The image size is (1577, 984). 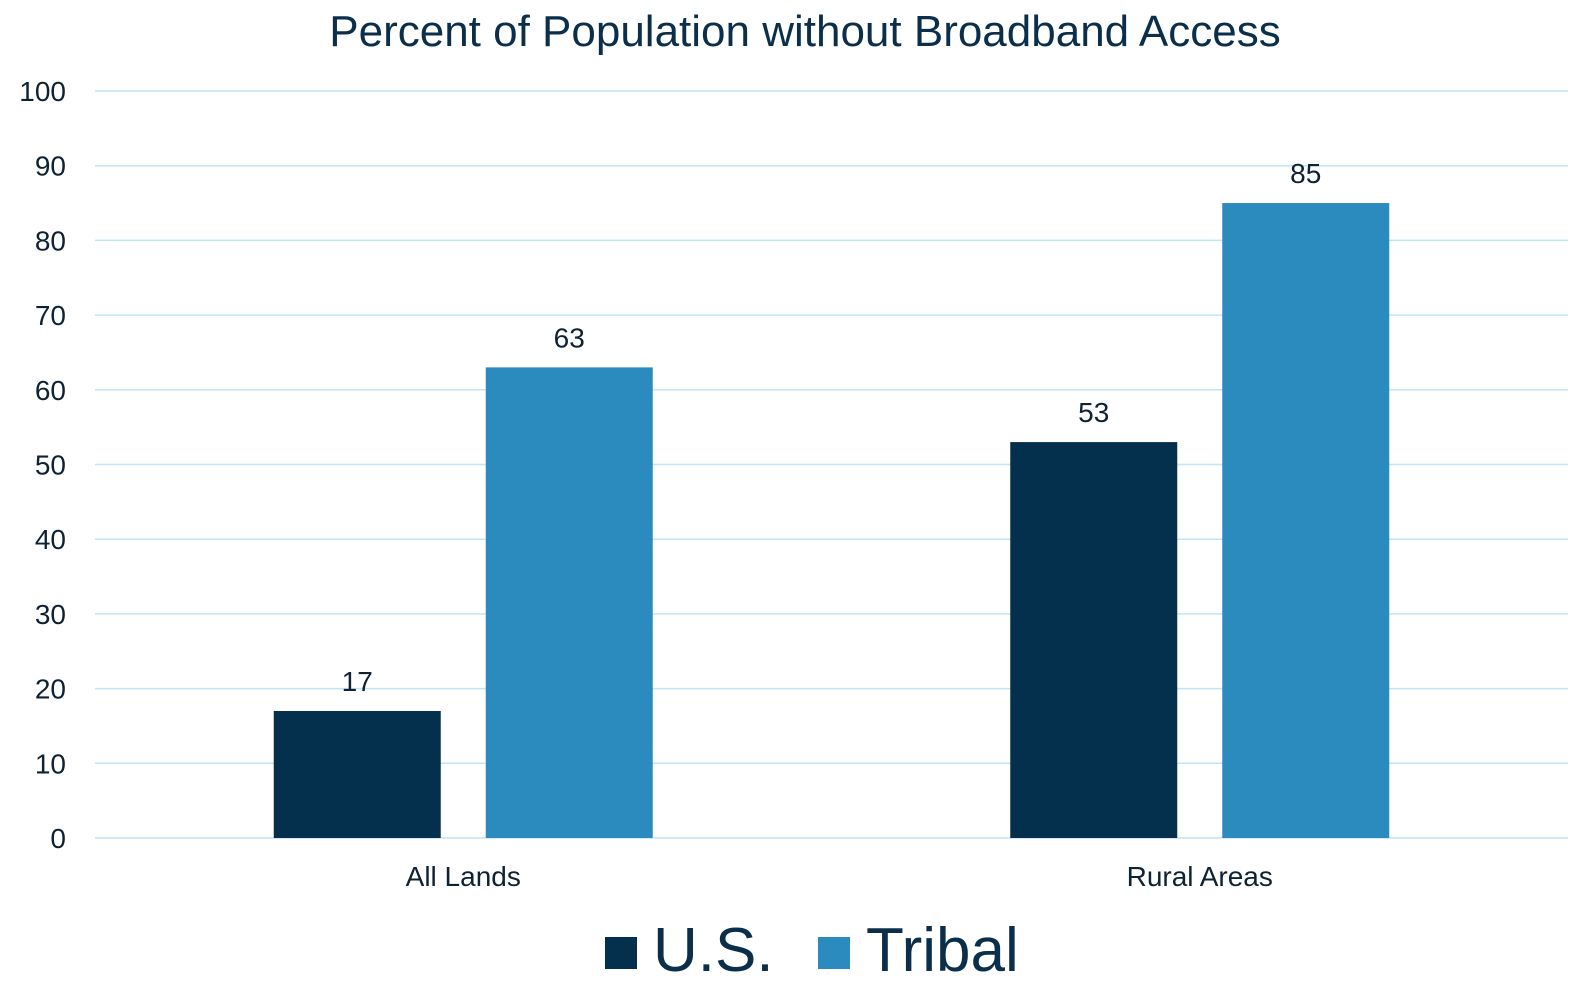 What do you see at coordinates (812, 950) in the screenshot?
I see `legend: U.S. Tribal` at bounding box center [812, 950].